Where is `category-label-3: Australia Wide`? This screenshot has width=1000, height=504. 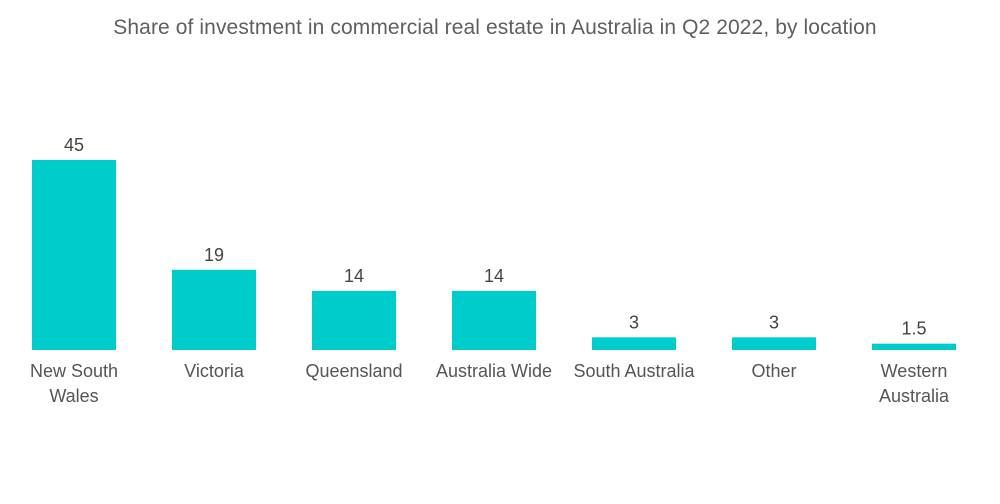 category-label-3: Australia Wide is located at coordinates (494, 371).